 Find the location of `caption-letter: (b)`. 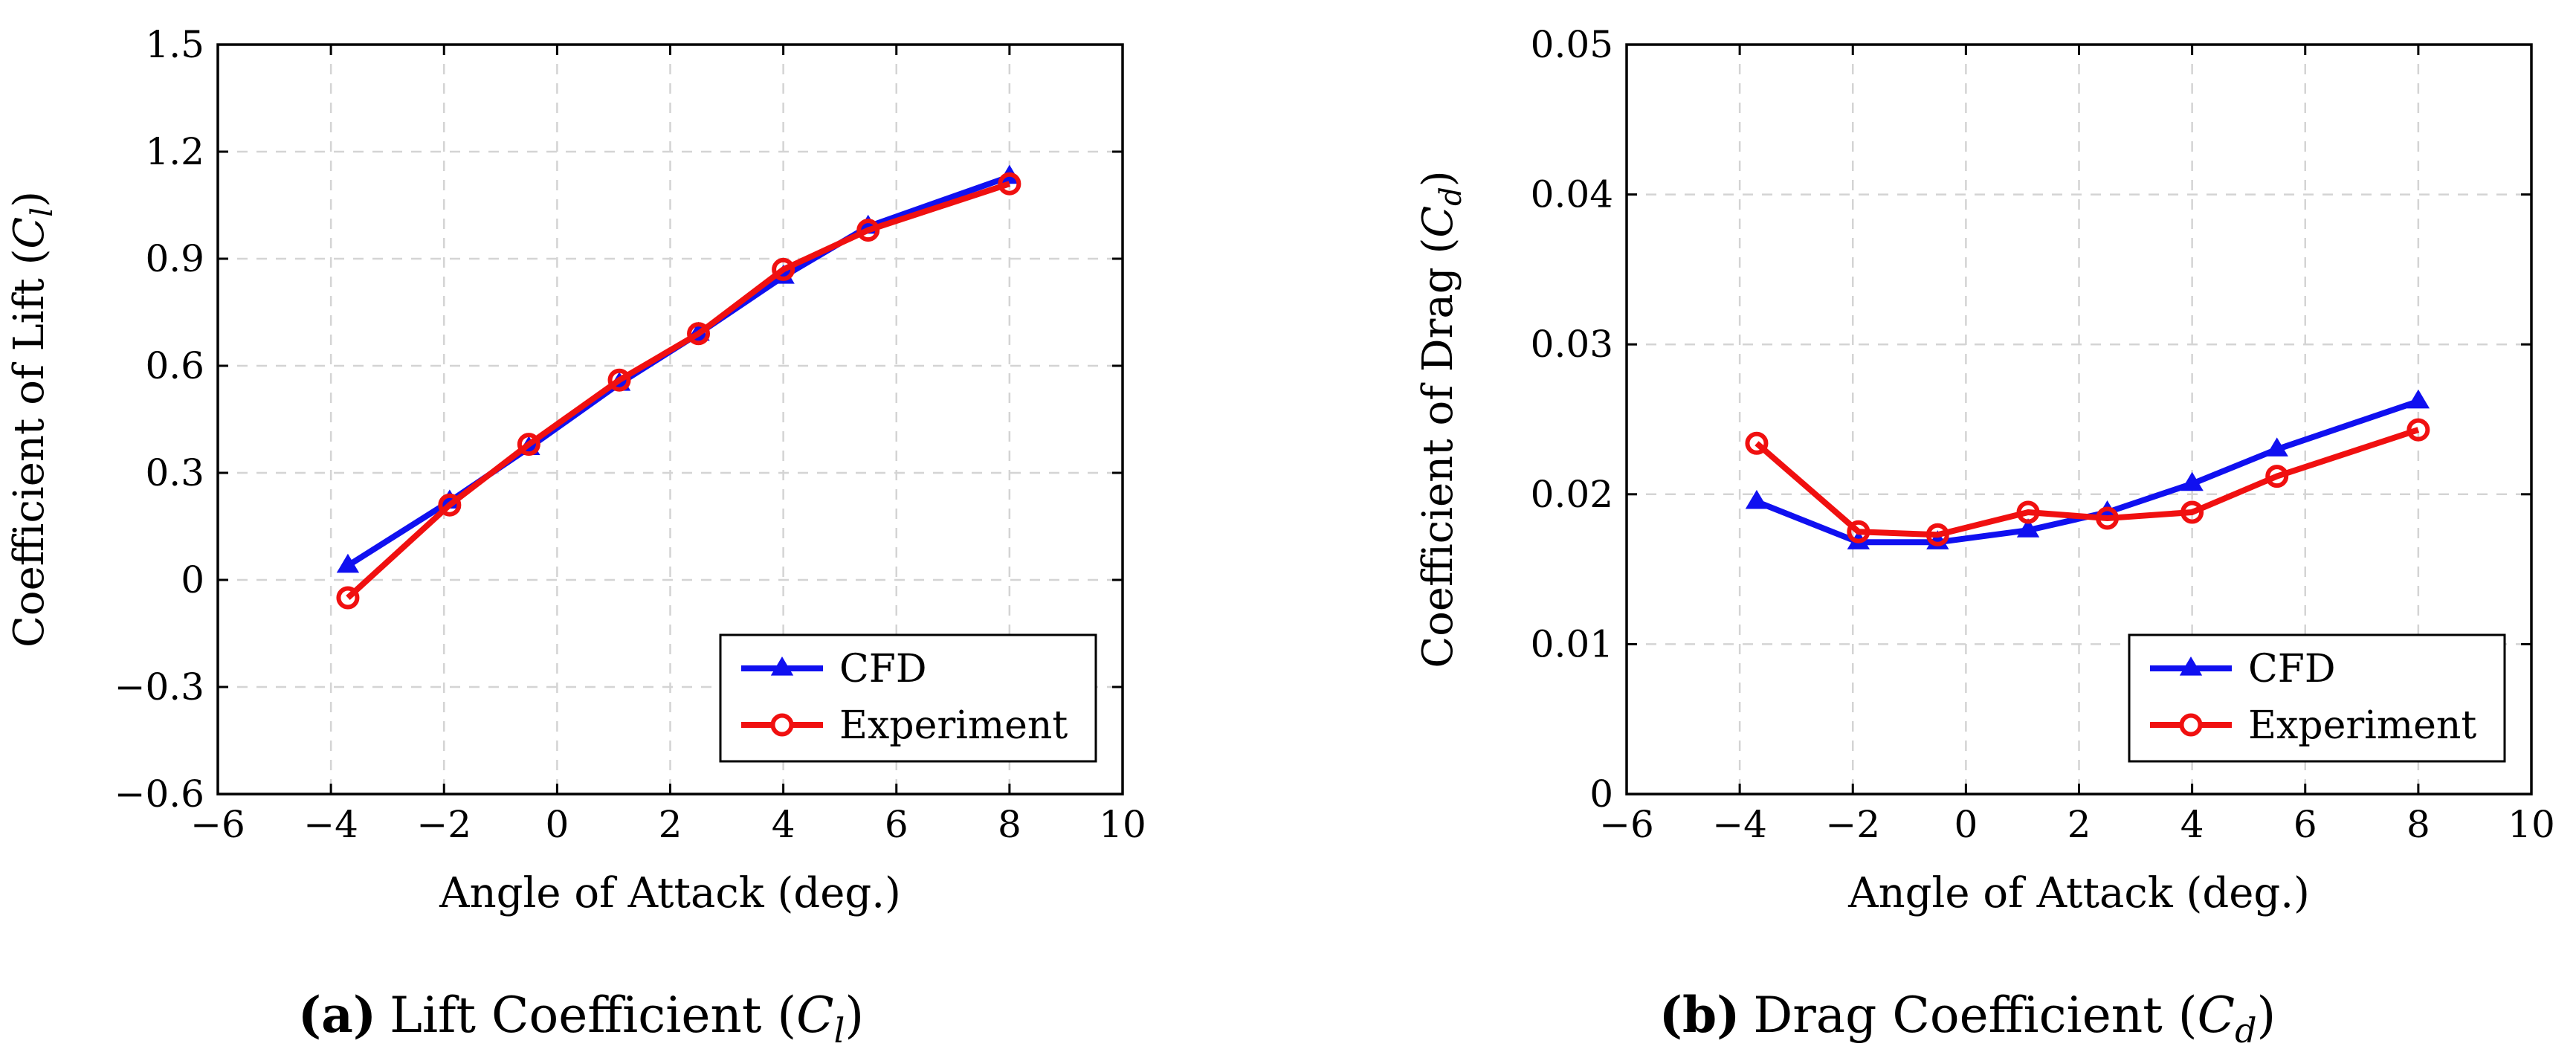

caption-letter: (b) is located at coordinates (1699, 1015).